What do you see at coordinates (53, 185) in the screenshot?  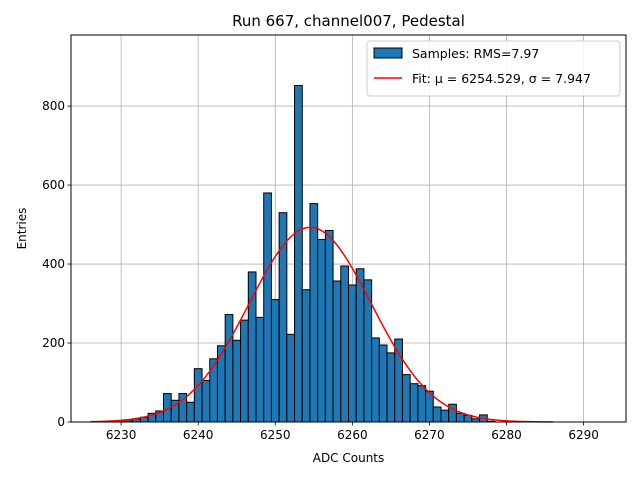 I see `y-tick-label: 600` at bounding box center [53, 185].